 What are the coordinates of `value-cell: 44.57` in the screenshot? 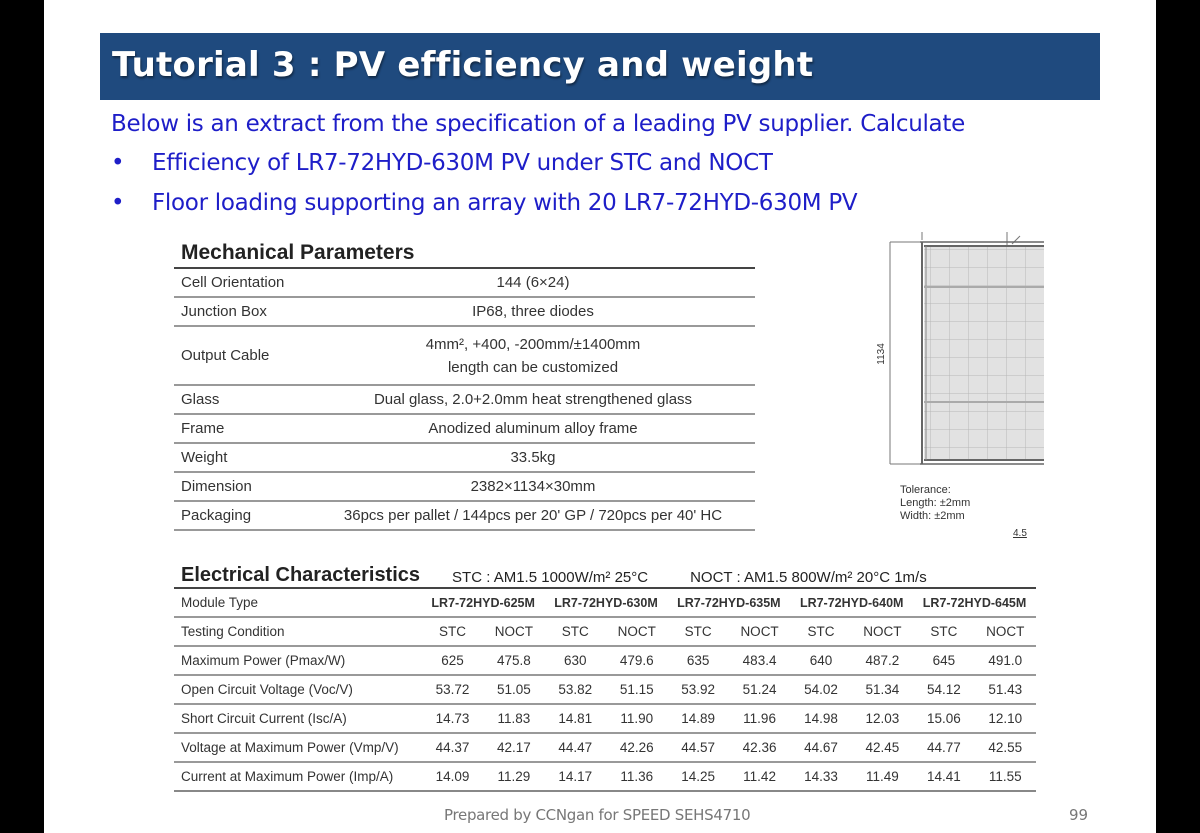 It's located at (698, 747).